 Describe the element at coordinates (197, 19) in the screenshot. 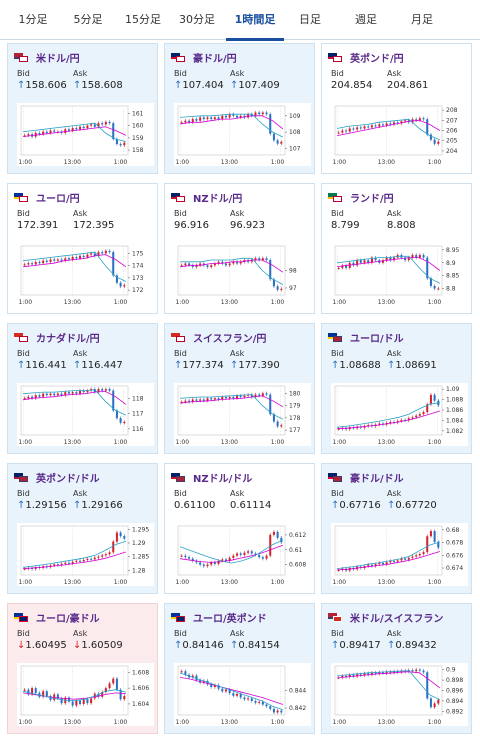

I see `tab-30分足: 30分足` at that location.